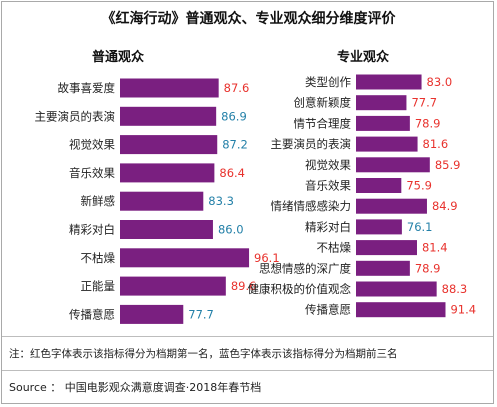  I want to click on value-label: 88.3, so click(455, 289).